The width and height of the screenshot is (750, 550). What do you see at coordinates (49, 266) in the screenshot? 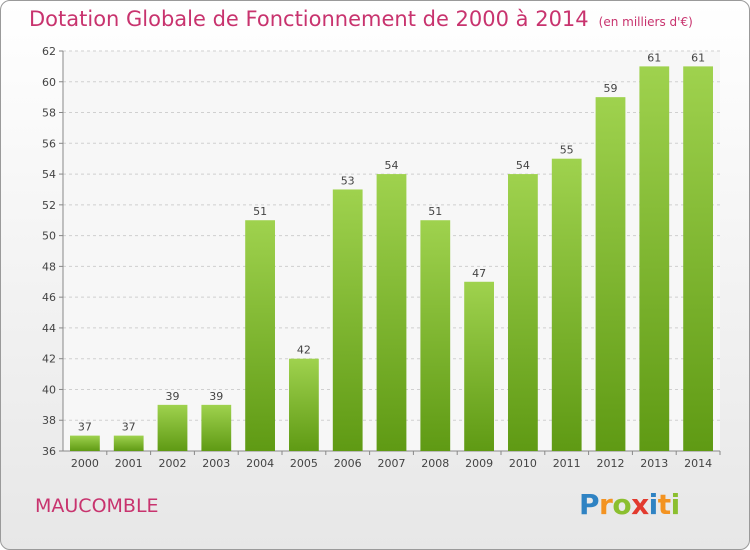
I see `y-tick-label: 48` at bounding box center [49, 266].